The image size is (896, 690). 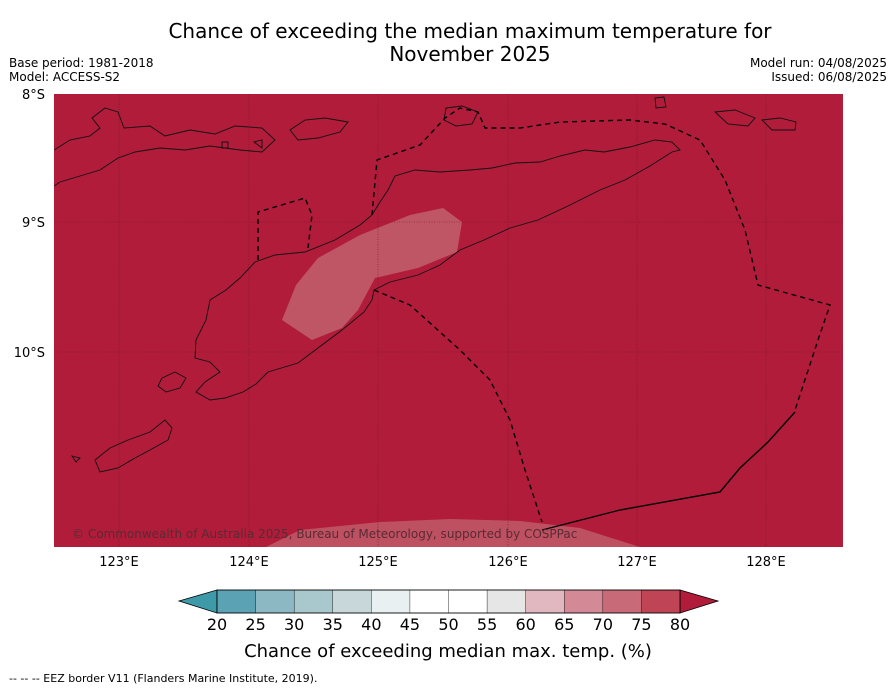 I want to click on colorbar-frame, so click(x=448, y=601).